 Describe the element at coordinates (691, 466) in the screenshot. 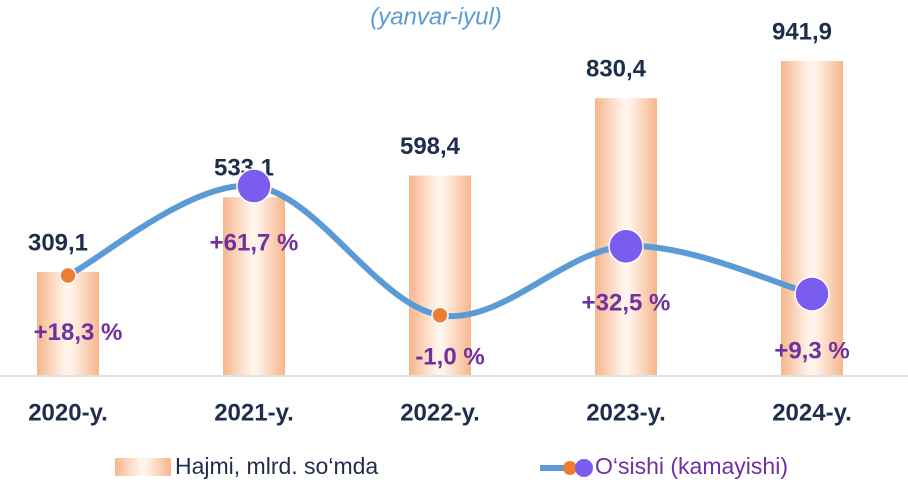

I see `legend-label: O‘sishi (kamayishi)` at that location.